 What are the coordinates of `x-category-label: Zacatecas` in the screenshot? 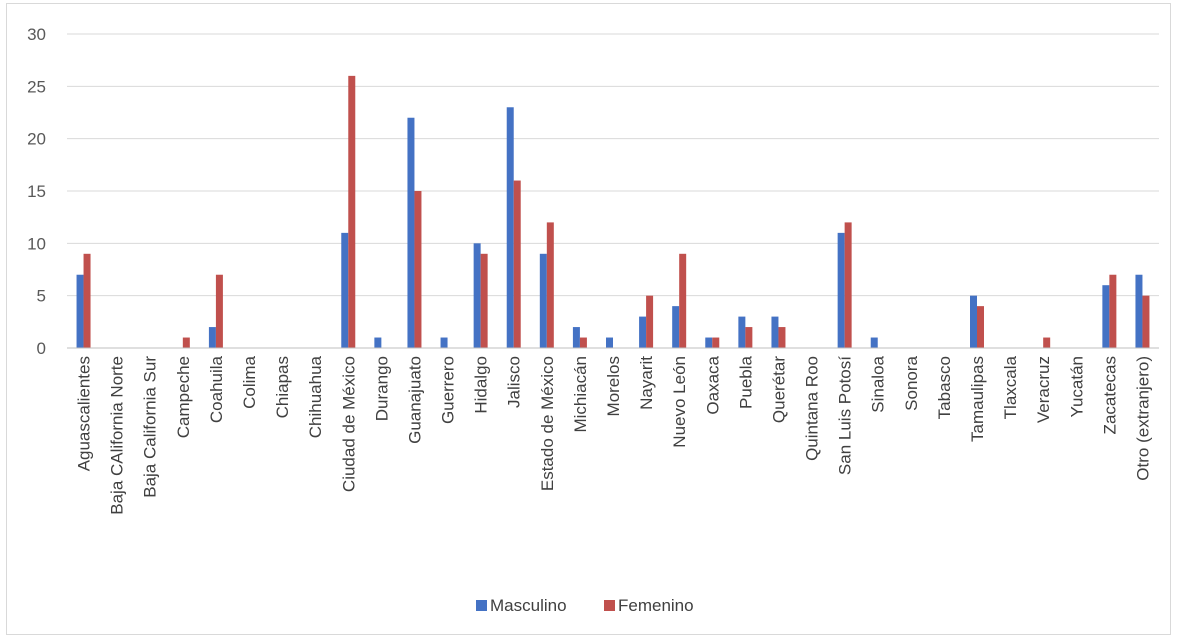 It's located at (1109, 395).